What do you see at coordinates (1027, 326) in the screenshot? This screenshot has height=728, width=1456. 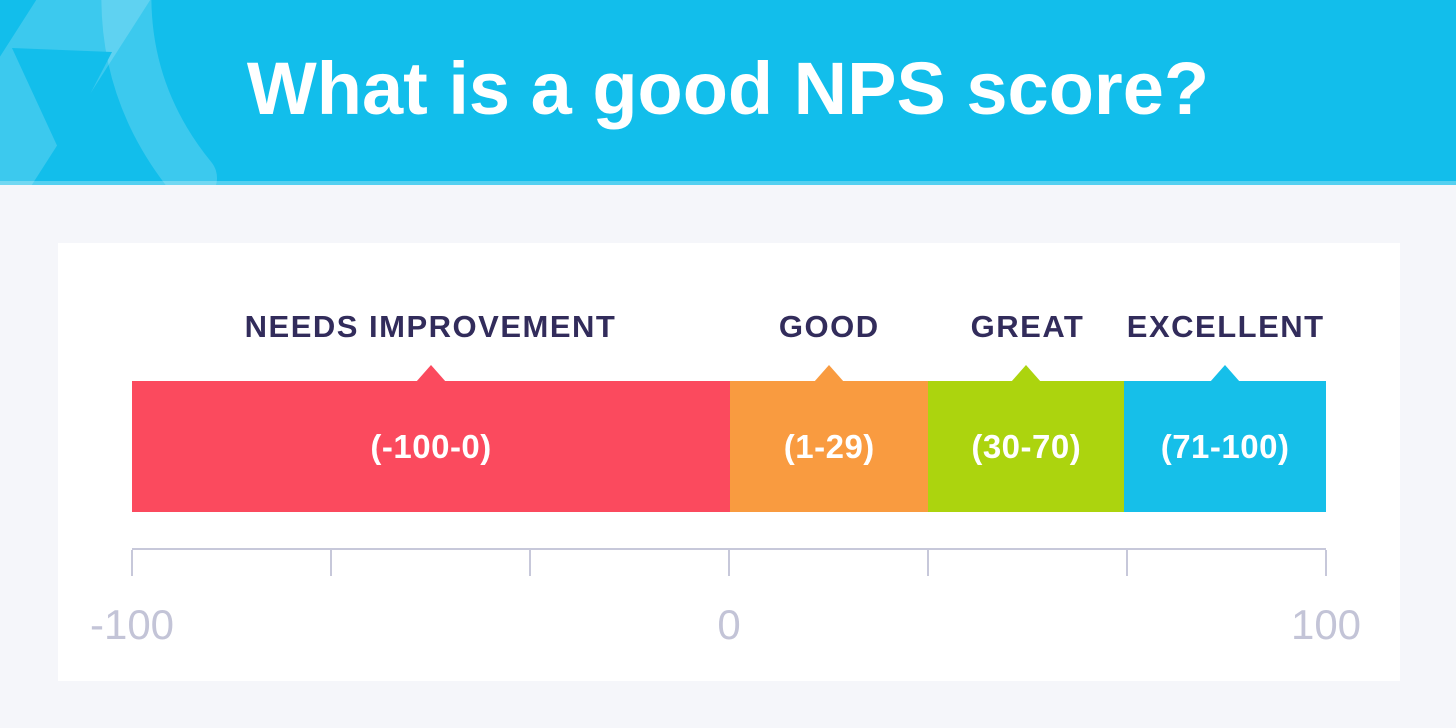 I see `category-label-great: GREAT` at bounding box center [1027, 326].